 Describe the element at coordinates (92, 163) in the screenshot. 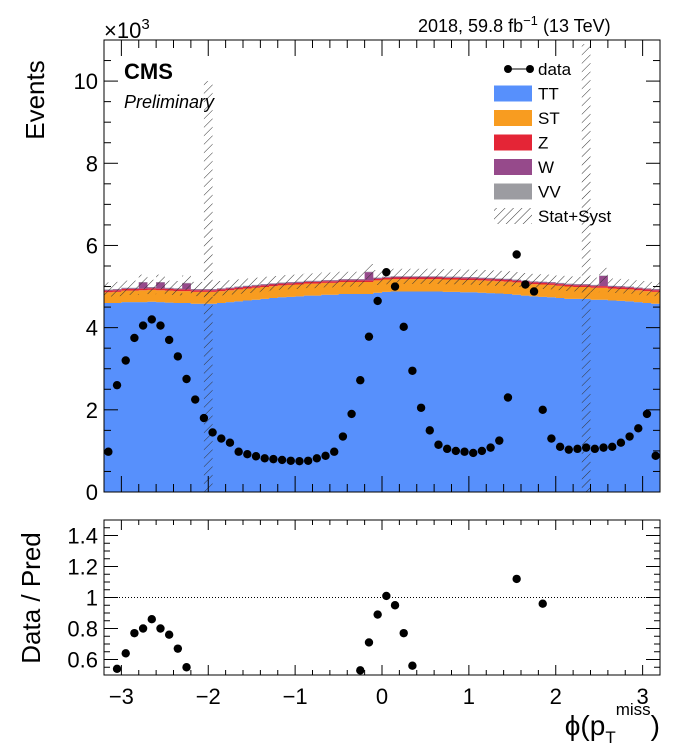

I see `main-y-tick-label: 8` at that location.